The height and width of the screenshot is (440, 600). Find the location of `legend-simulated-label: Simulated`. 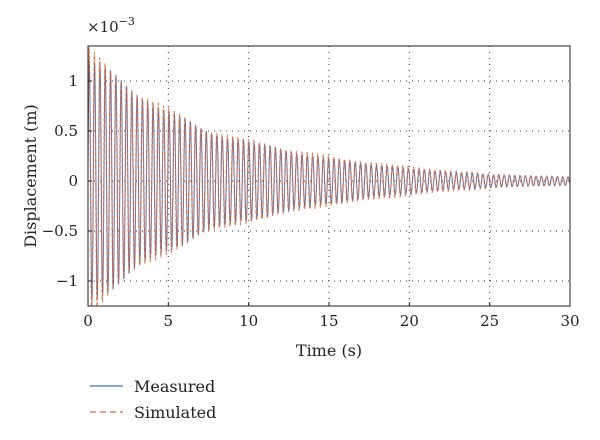

legend-simulated-label: Simulated is located at coordinates (175, 412).